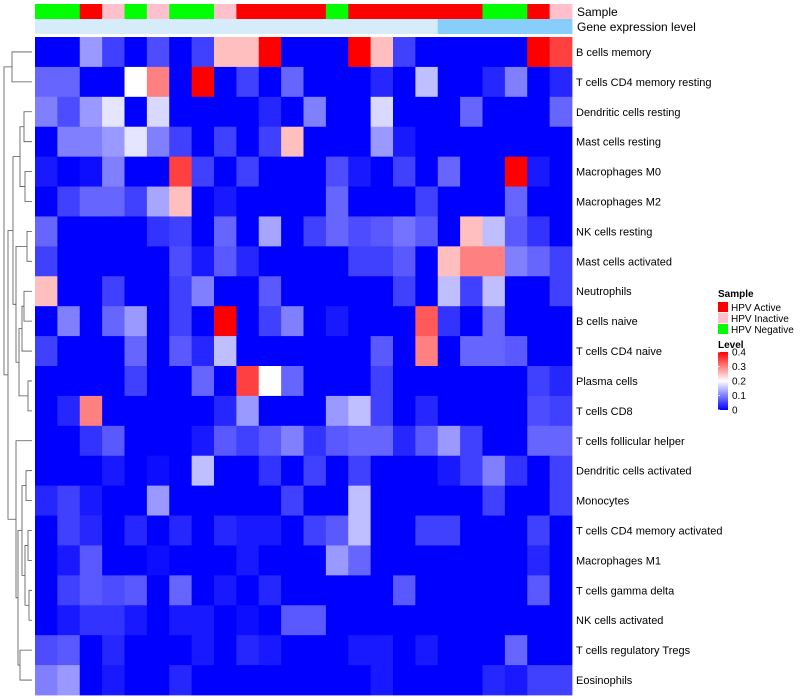  What do you see at coordinates (604, 292) in the screenshot?
I see `row-label: Neutrophils` at bounding box center [604, 292].